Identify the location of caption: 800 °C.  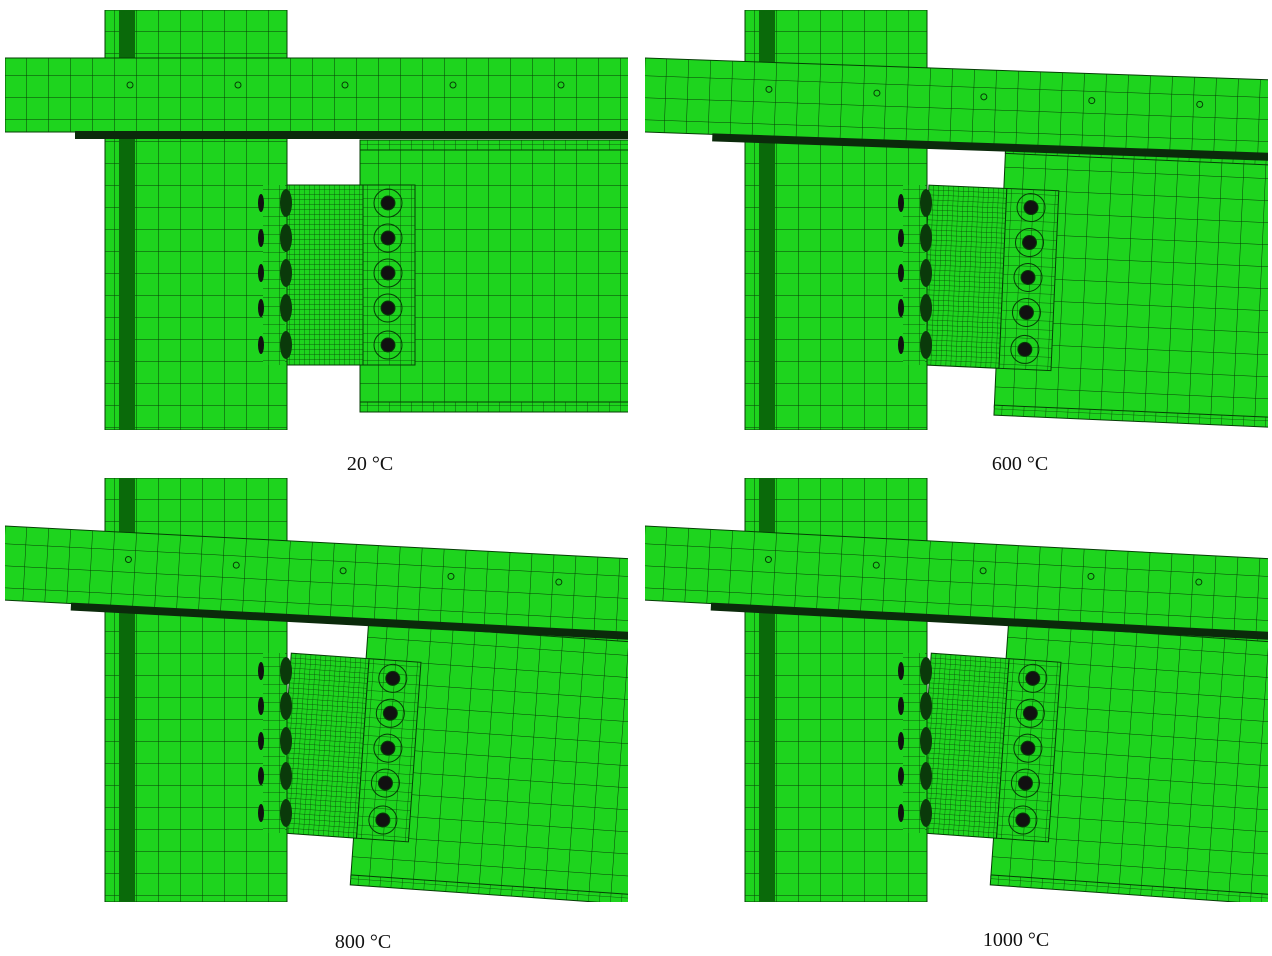
(363, 942).